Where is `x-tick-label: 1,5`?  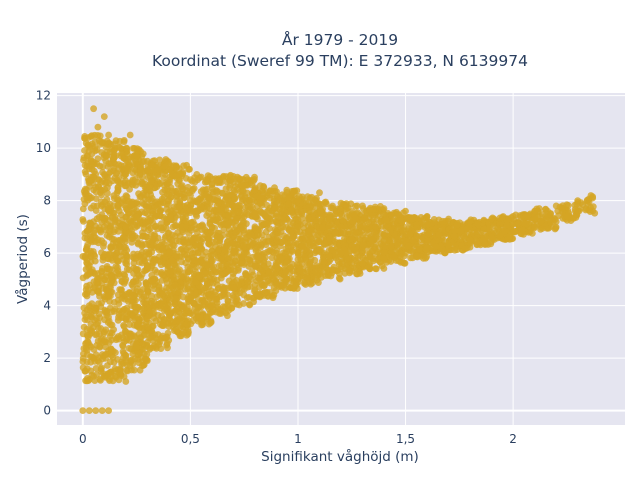 x-tick-label: 1,5 is located at coordinates (405, 439).